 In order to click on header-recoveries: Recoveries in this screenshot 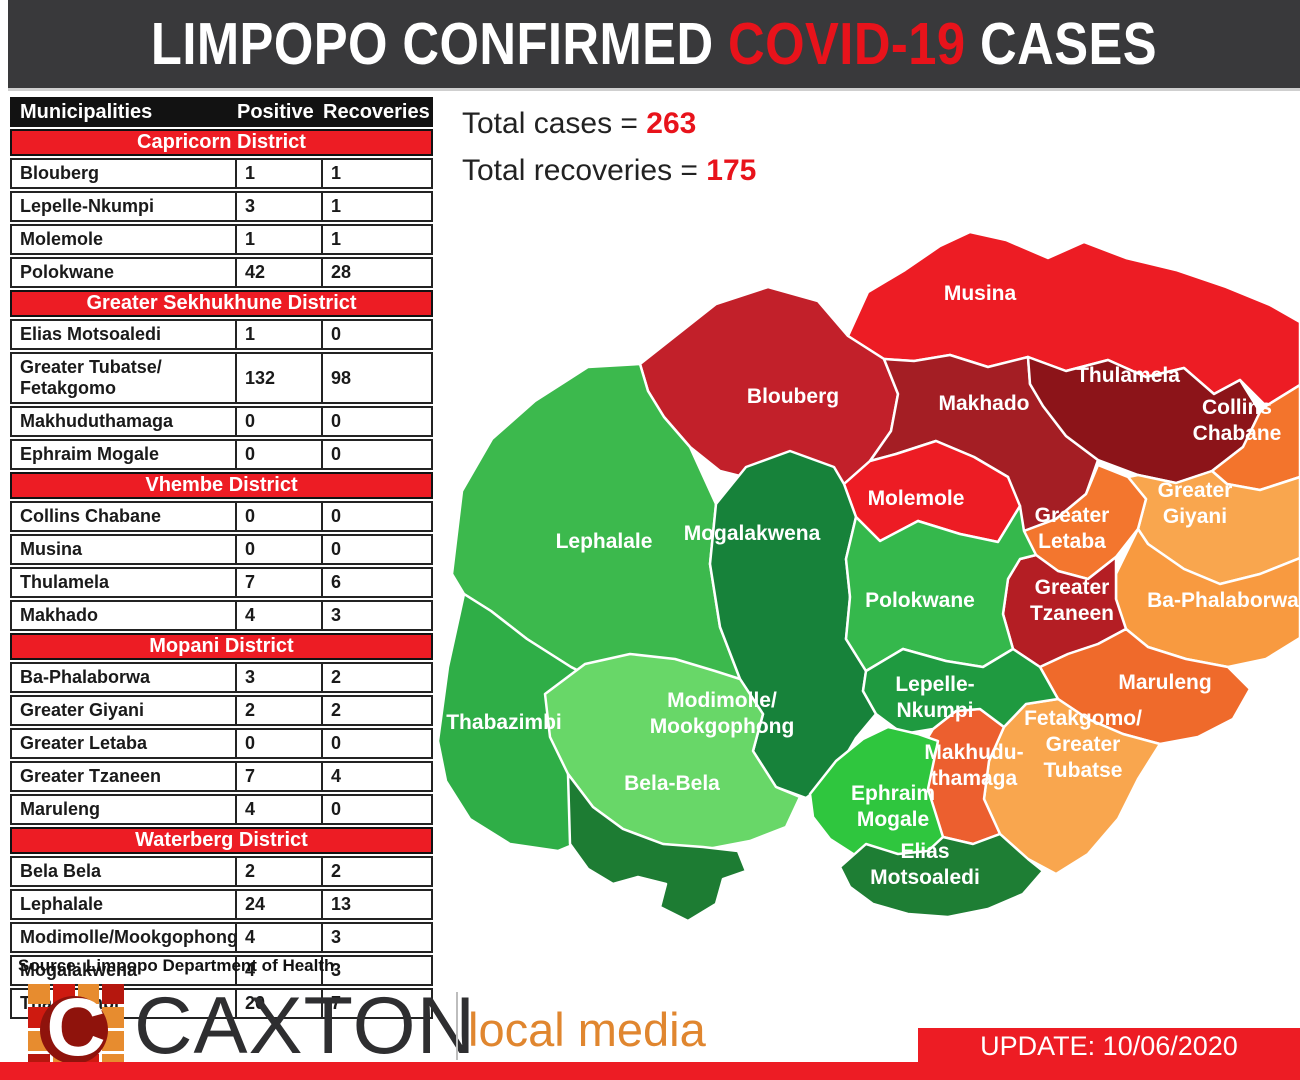, I will do `click(376, 111)`.